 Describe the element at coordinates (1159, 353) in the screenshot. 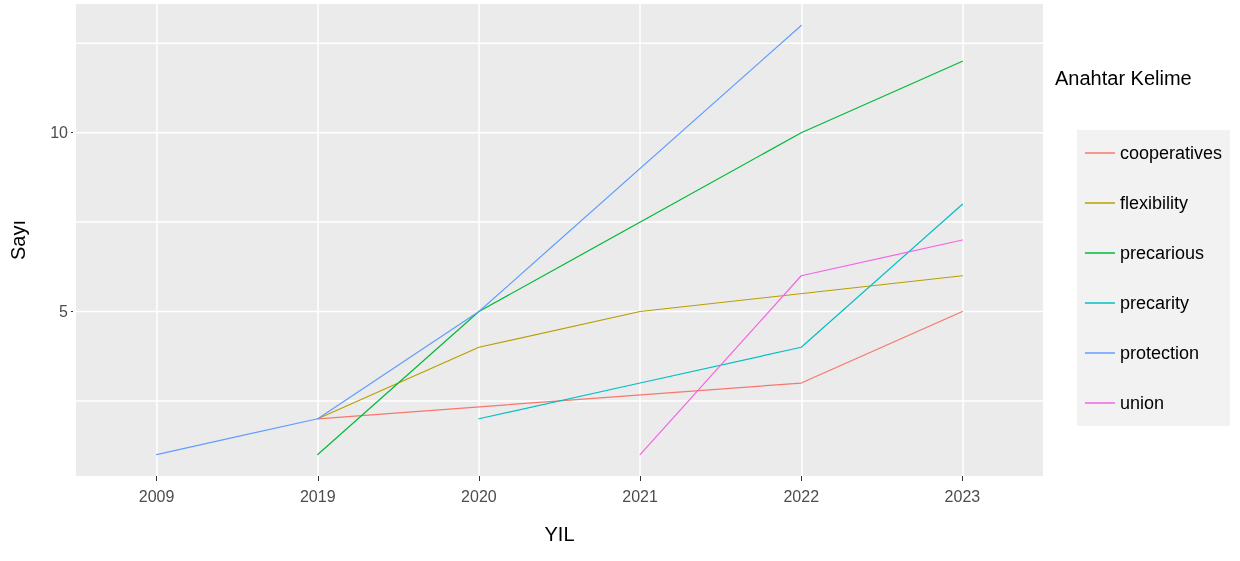

I see `legend-label: protection` at that location.